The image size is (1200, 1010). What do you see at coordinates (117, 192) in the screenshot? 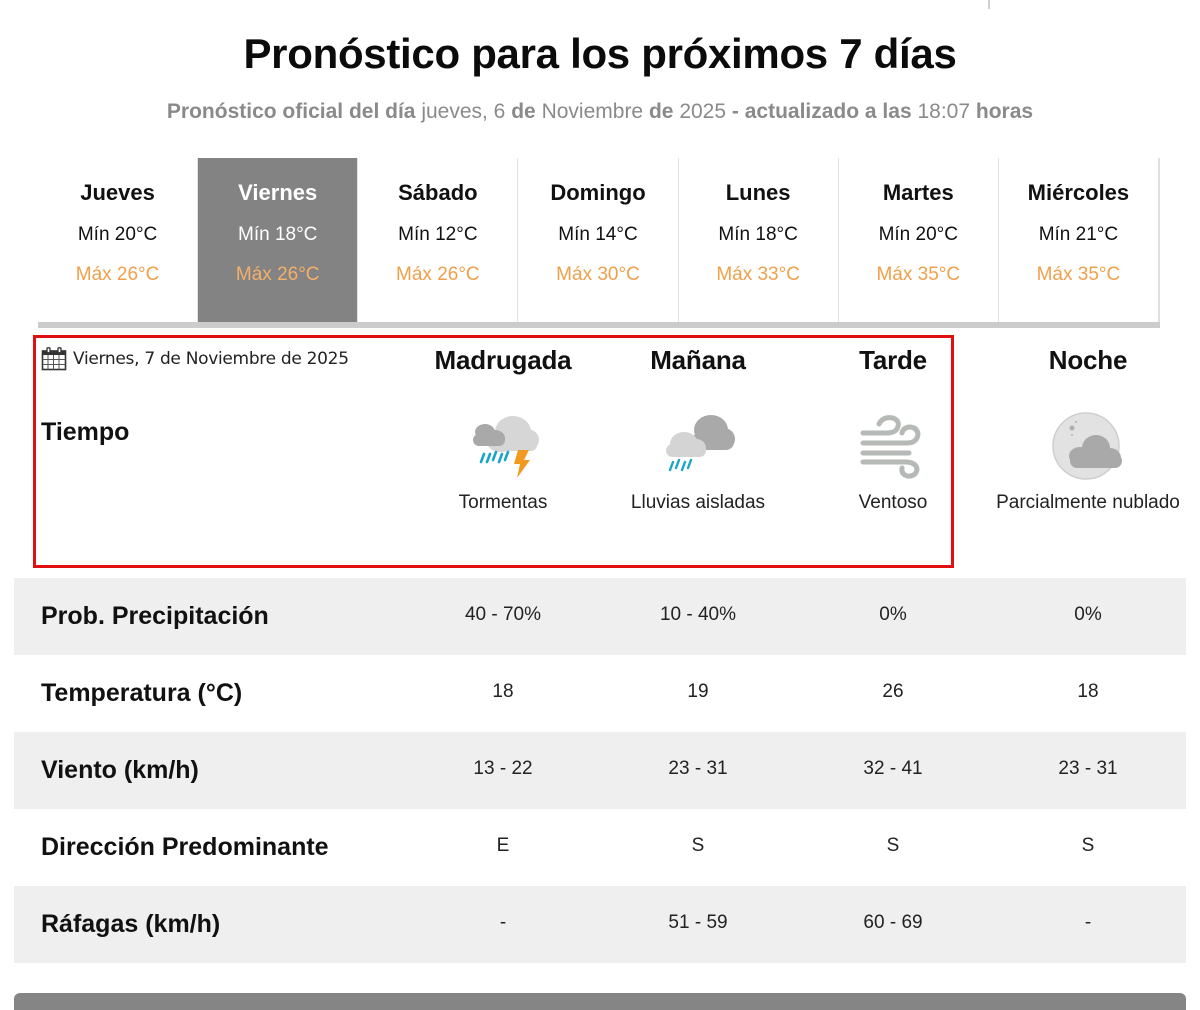
I see `day-name: Jueves` at bounding box center [117, 192].